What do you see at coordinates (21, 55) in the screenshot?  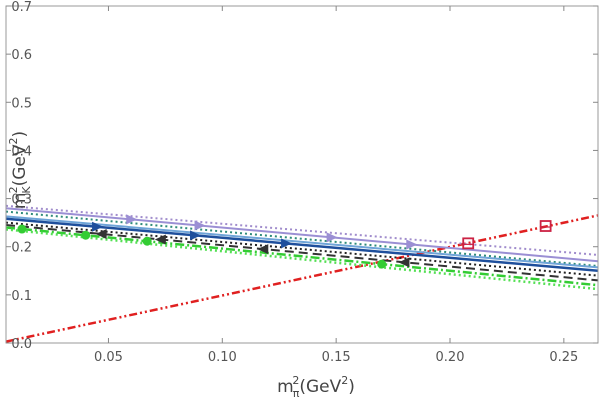 I see `y-tick-label: 0.6` at bounding box center [21, 55].